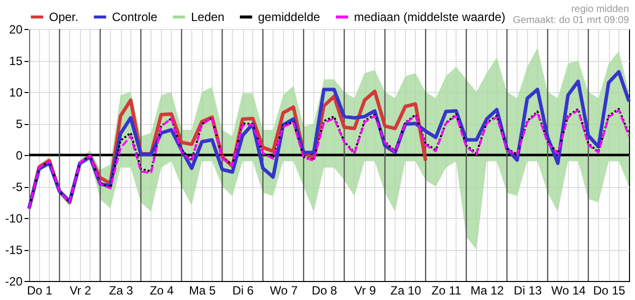 This screenshot has height=300, width=635. Describe the element at coordinates (135, 17) in the screenshot. I see `legend-label: Controle` at that location.